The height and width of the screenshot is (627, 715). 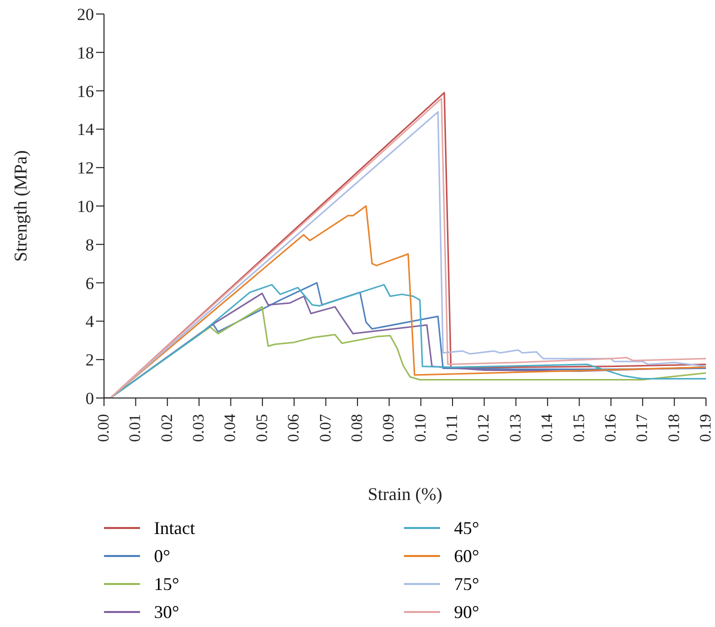 I want to click on x-tick-label: 0.08, so click(x=357, y=428).